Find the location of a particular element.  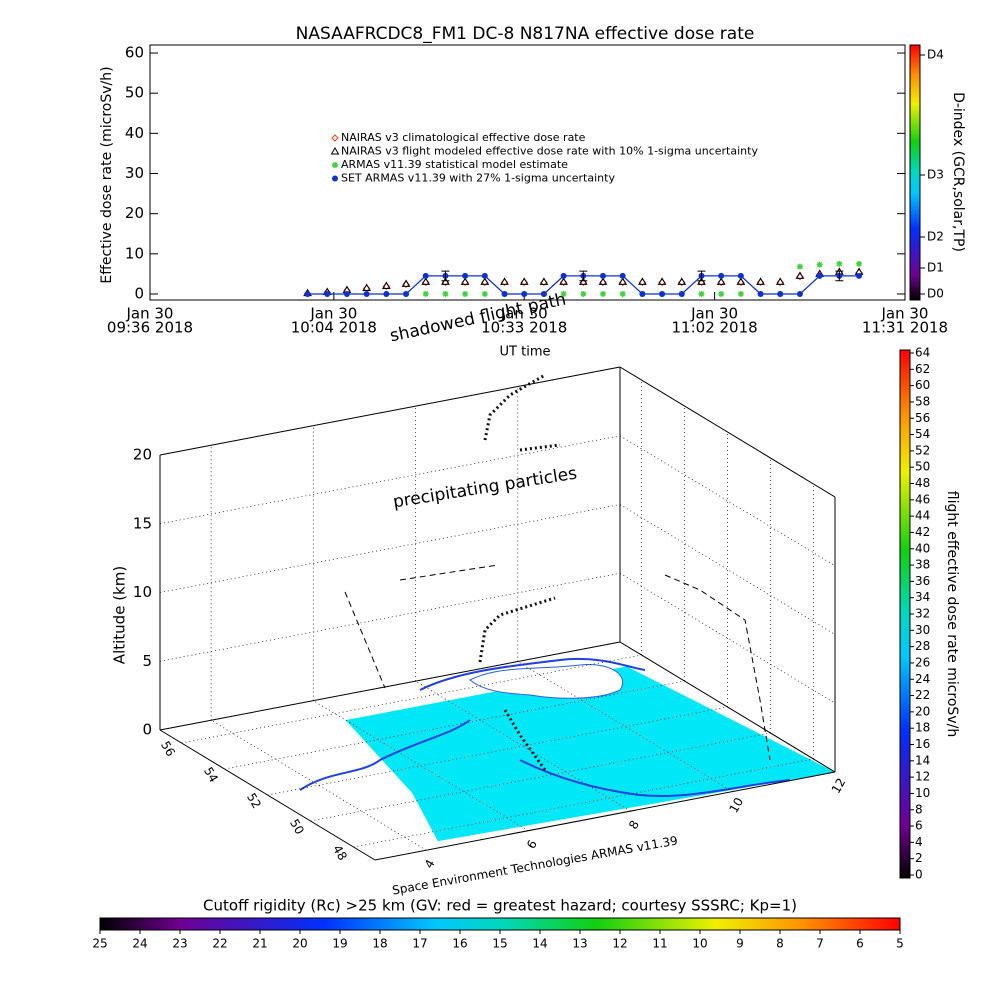

colorbar-tick-label: D4 is located at coordinates (935, 55).